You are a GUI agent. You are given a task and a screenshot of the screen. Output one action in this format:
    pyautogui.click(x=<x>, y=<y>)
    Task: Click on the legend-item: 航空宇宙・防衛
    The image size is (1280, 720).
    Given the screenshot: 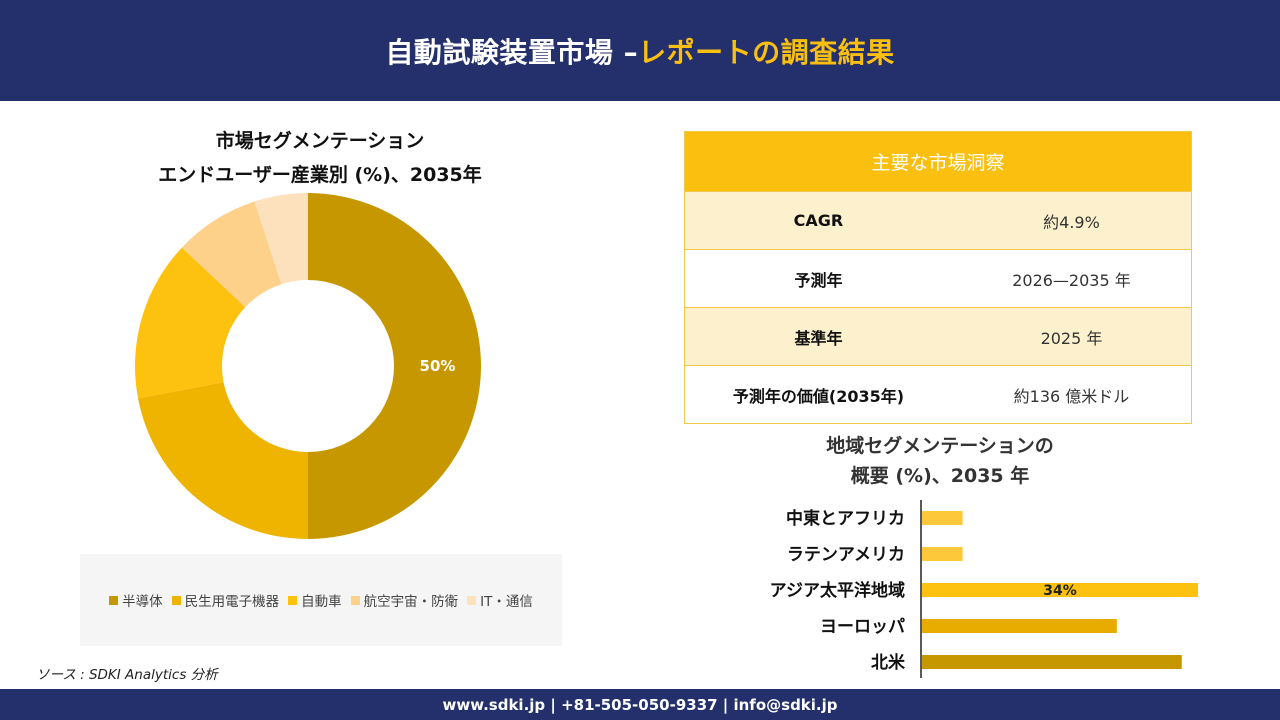 What is the action you would take?
    pyautogui.click(x=404, y=600)
    